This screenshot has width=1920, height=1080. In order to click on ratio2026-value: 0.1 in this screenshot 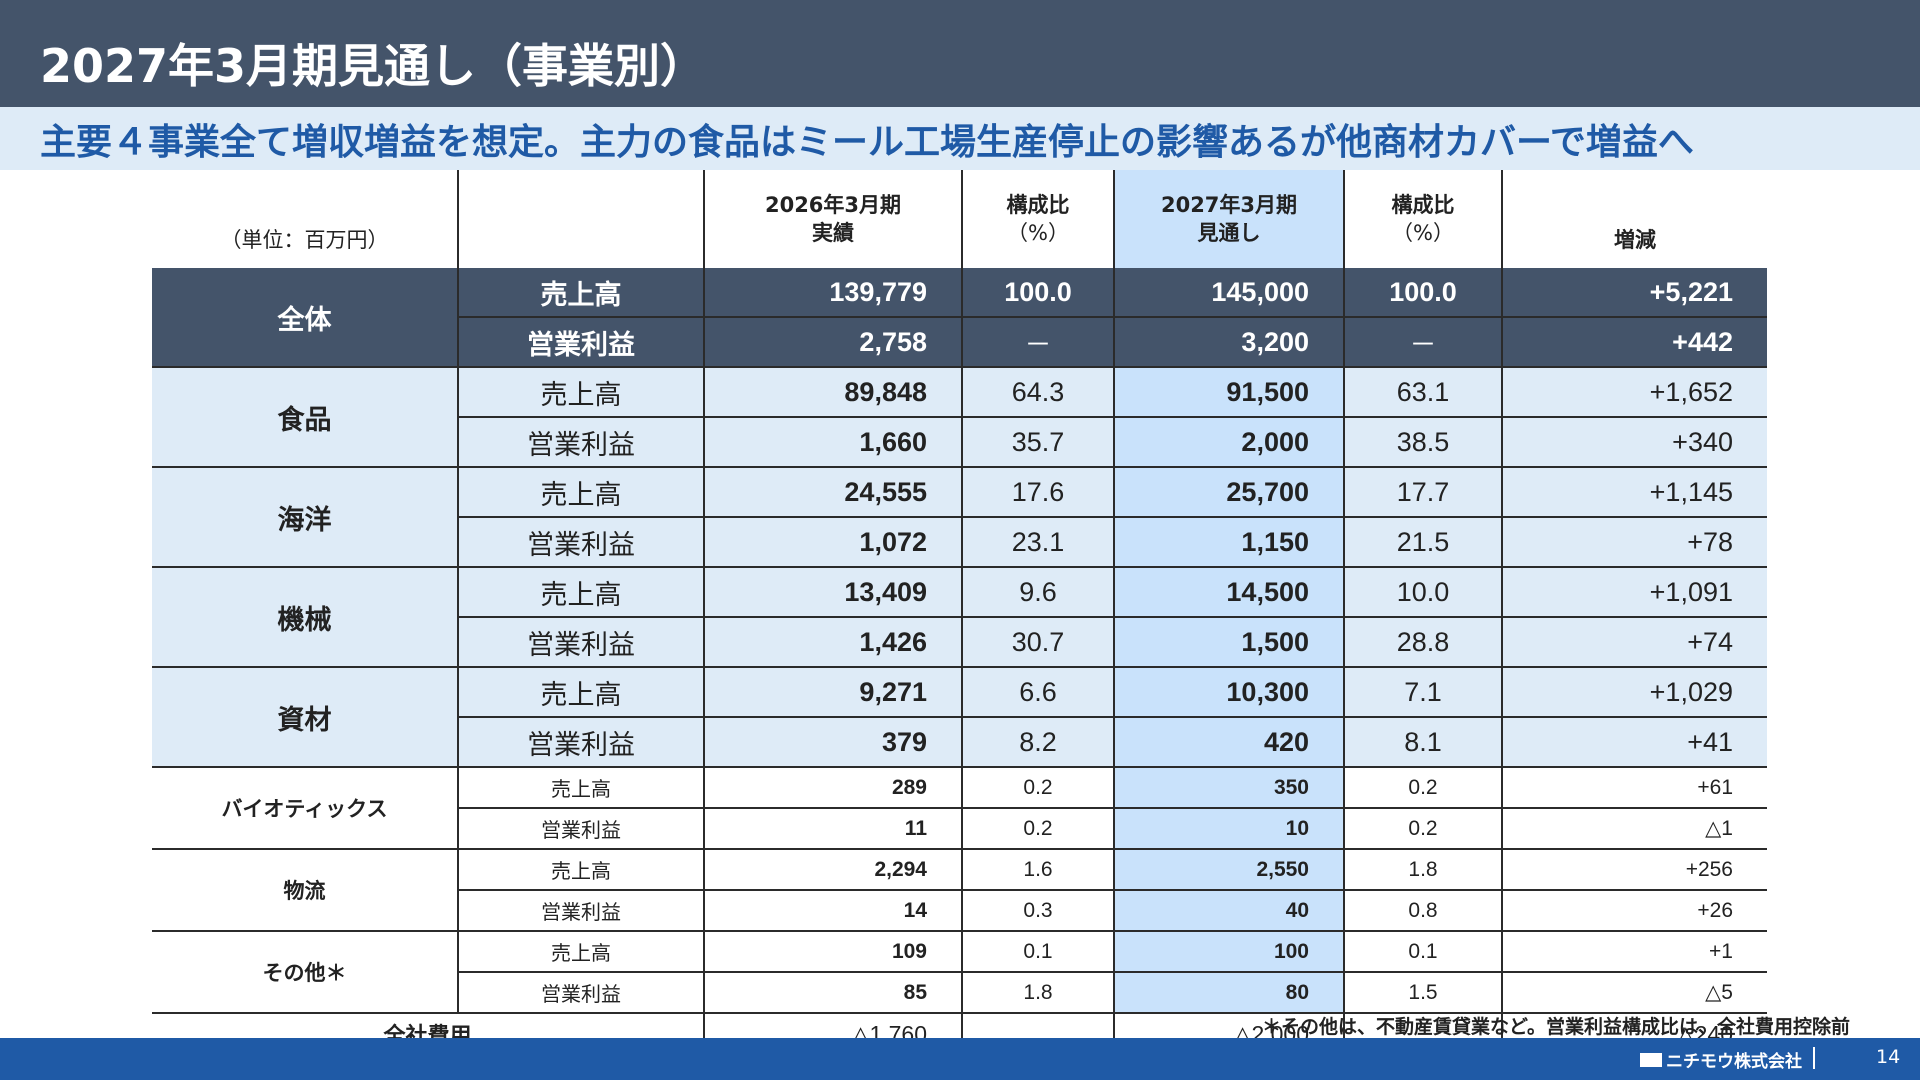, I will do `click(1037, 952)`.